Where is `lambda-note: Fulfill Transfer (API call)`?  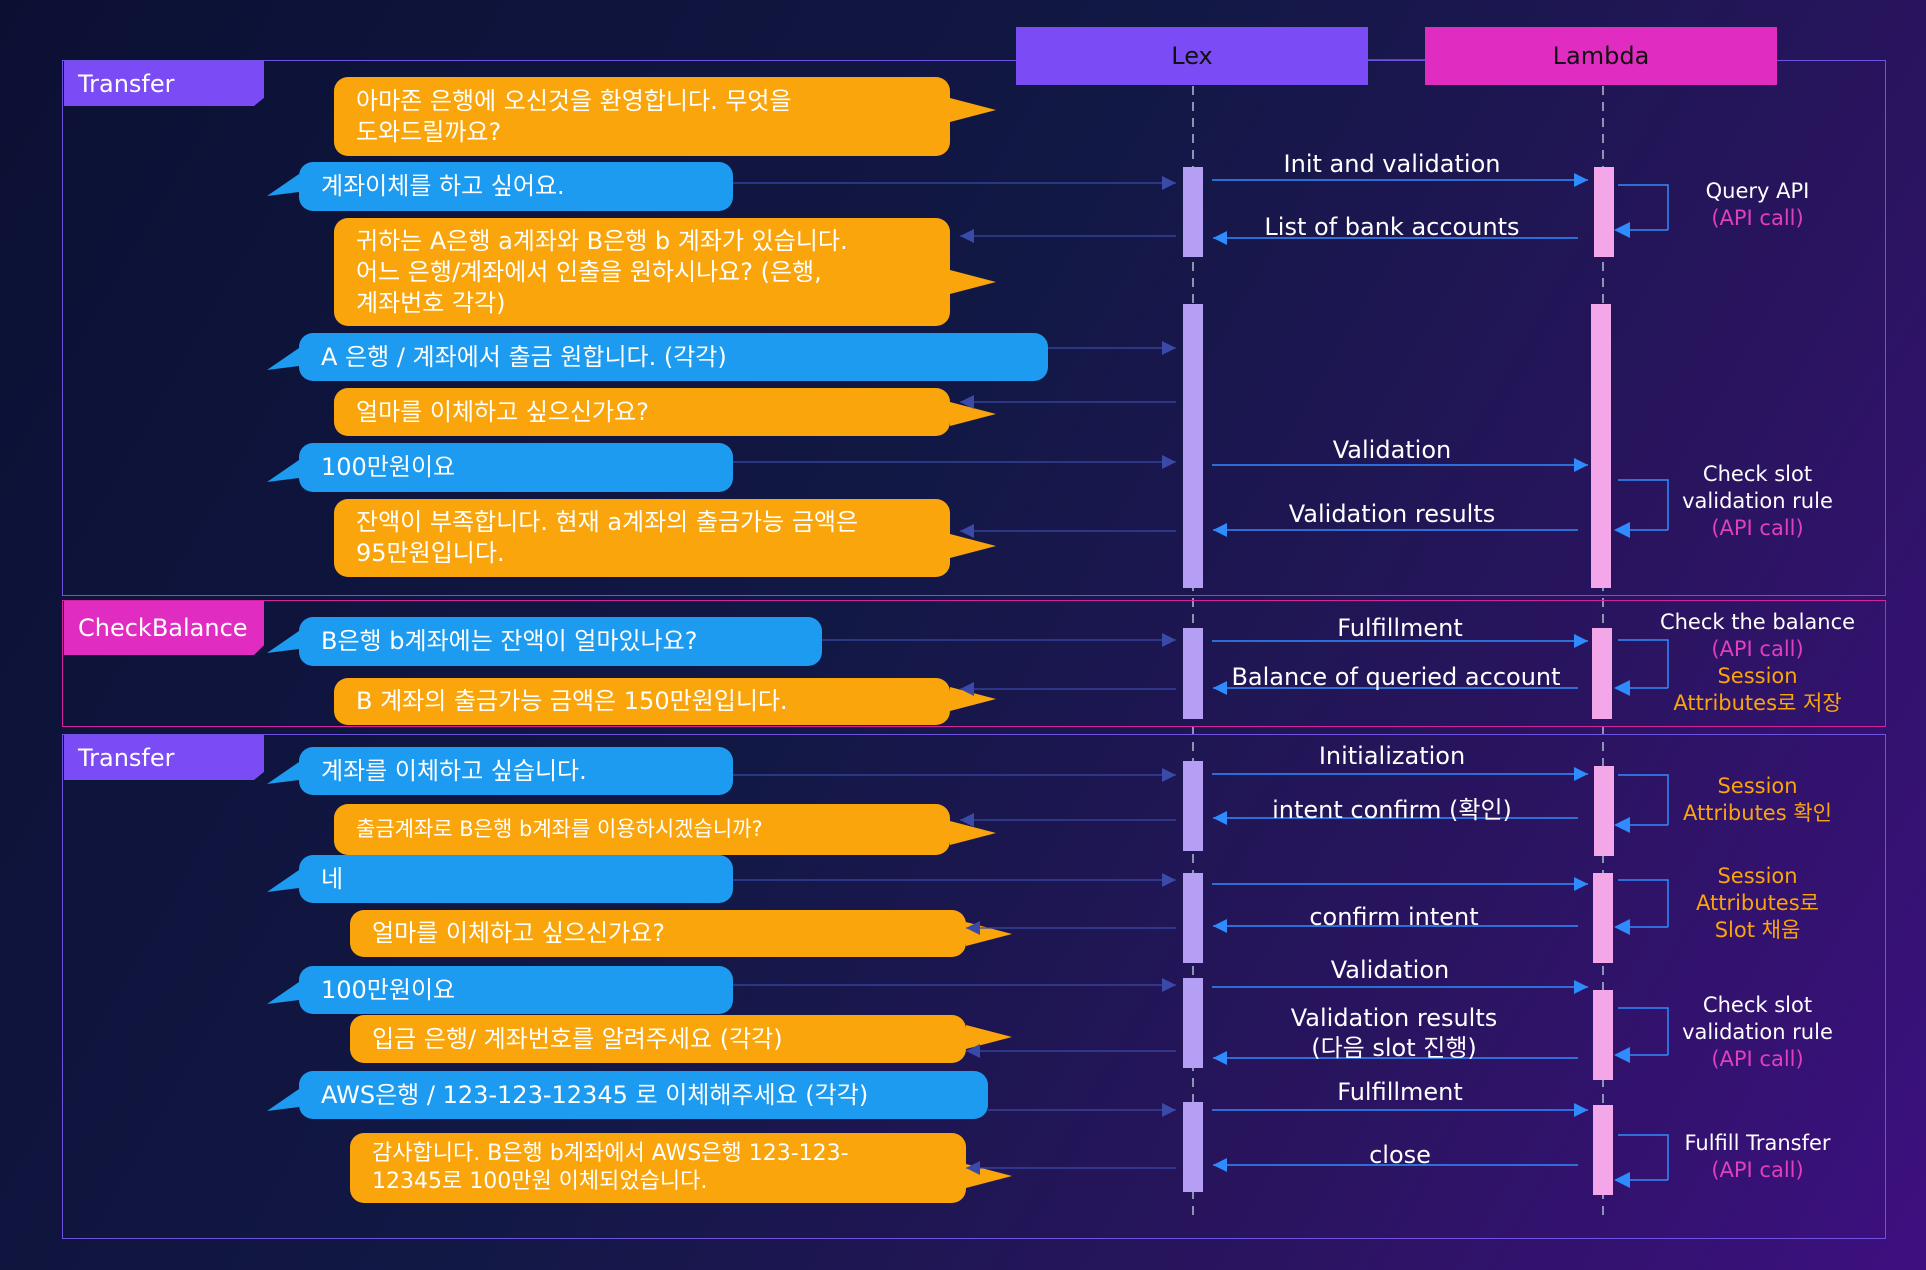 lambda-note: Fulfill Transfer (API call) is located at coordinates (1757, 1156).